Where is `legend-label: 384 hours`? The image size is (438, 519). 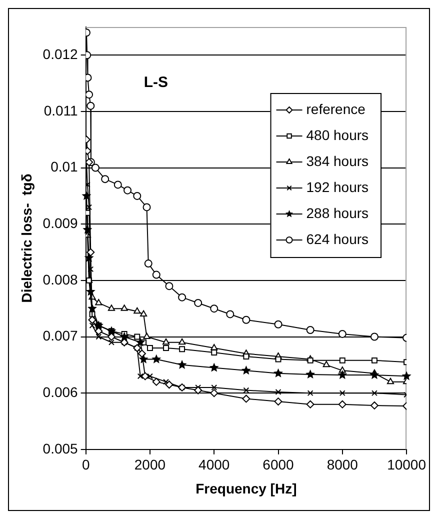 legend-label: 384 hours is located at coordinates (337, 160).